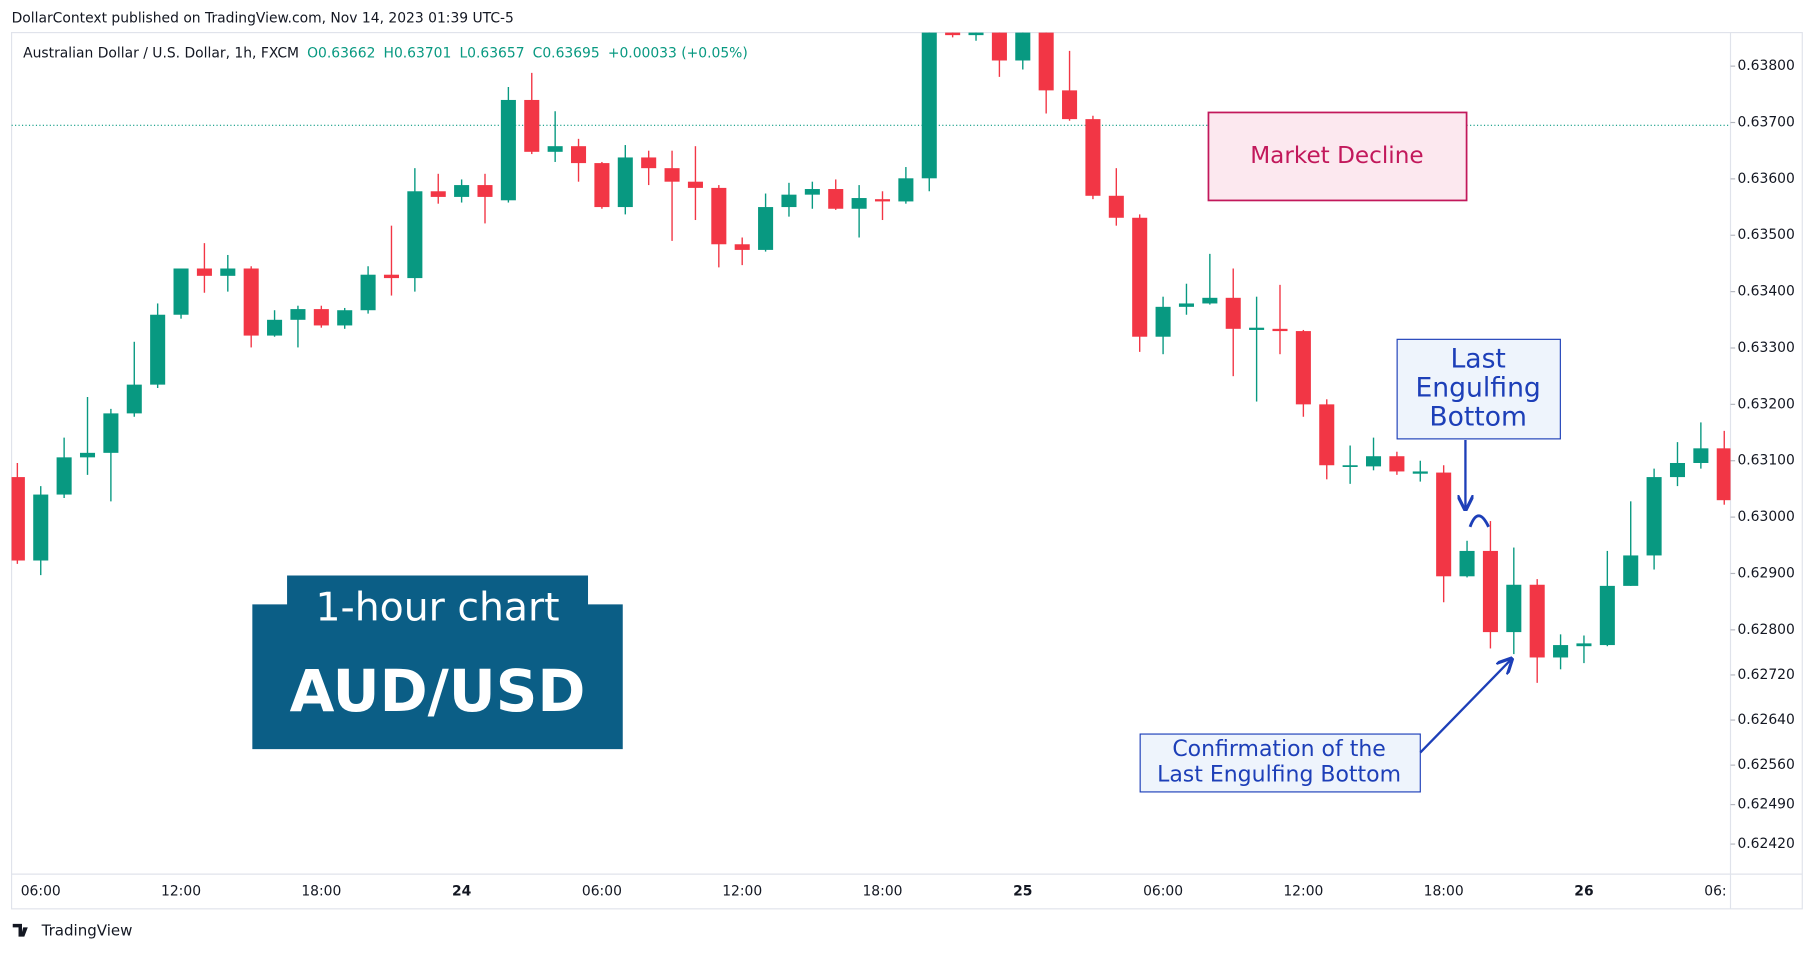 This screenshot has height=953, width=1815. I want to click on market-decline-box, so click(1337, 156).